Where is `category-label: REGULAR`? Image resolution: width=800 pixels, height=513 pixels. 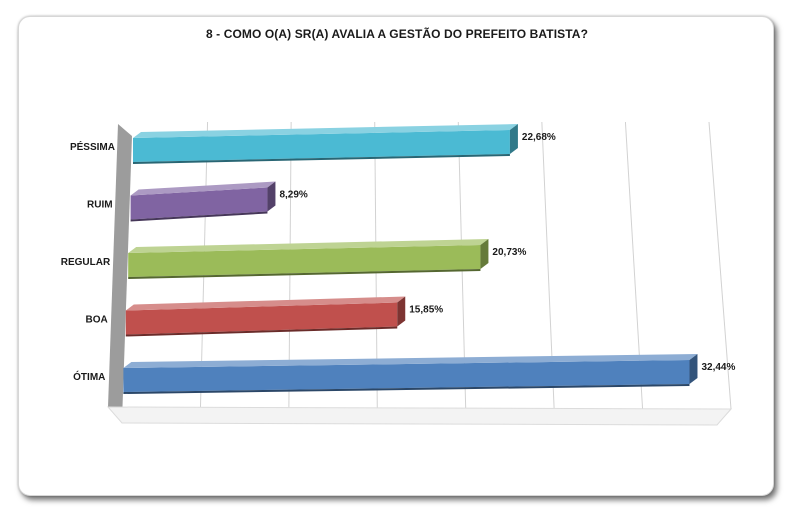 category-label: REGULAR is located at coordinates (86, 262).